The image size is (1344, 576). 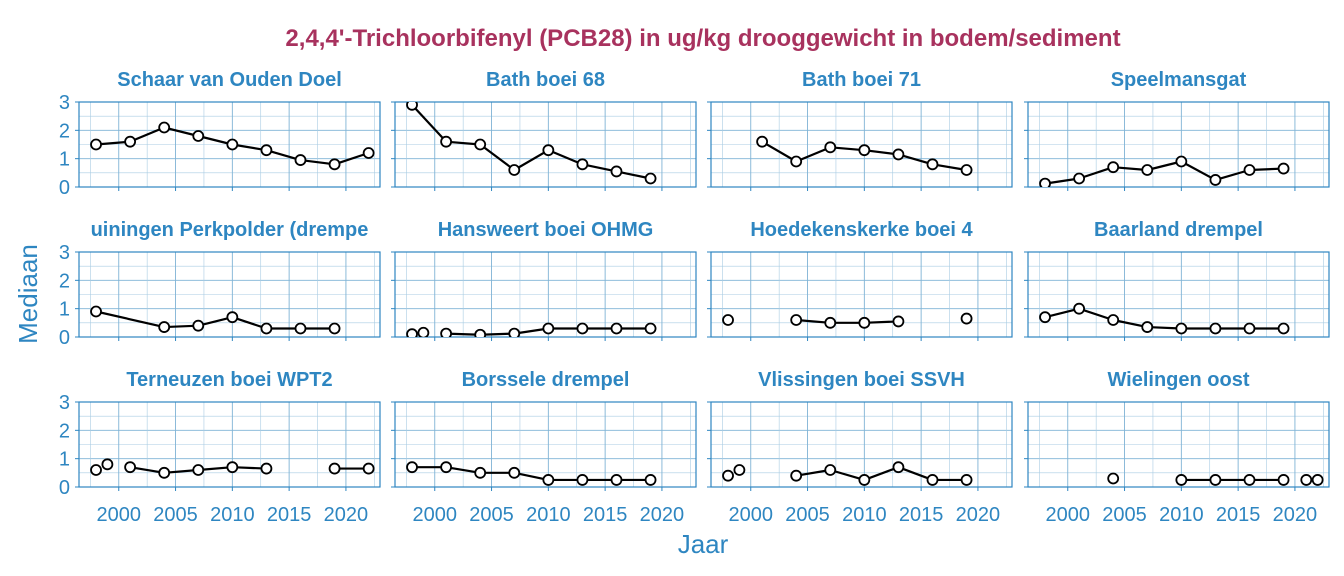 I want to click on panel-title: Schaar van Ouden Doel, so click(x=229, y=80).